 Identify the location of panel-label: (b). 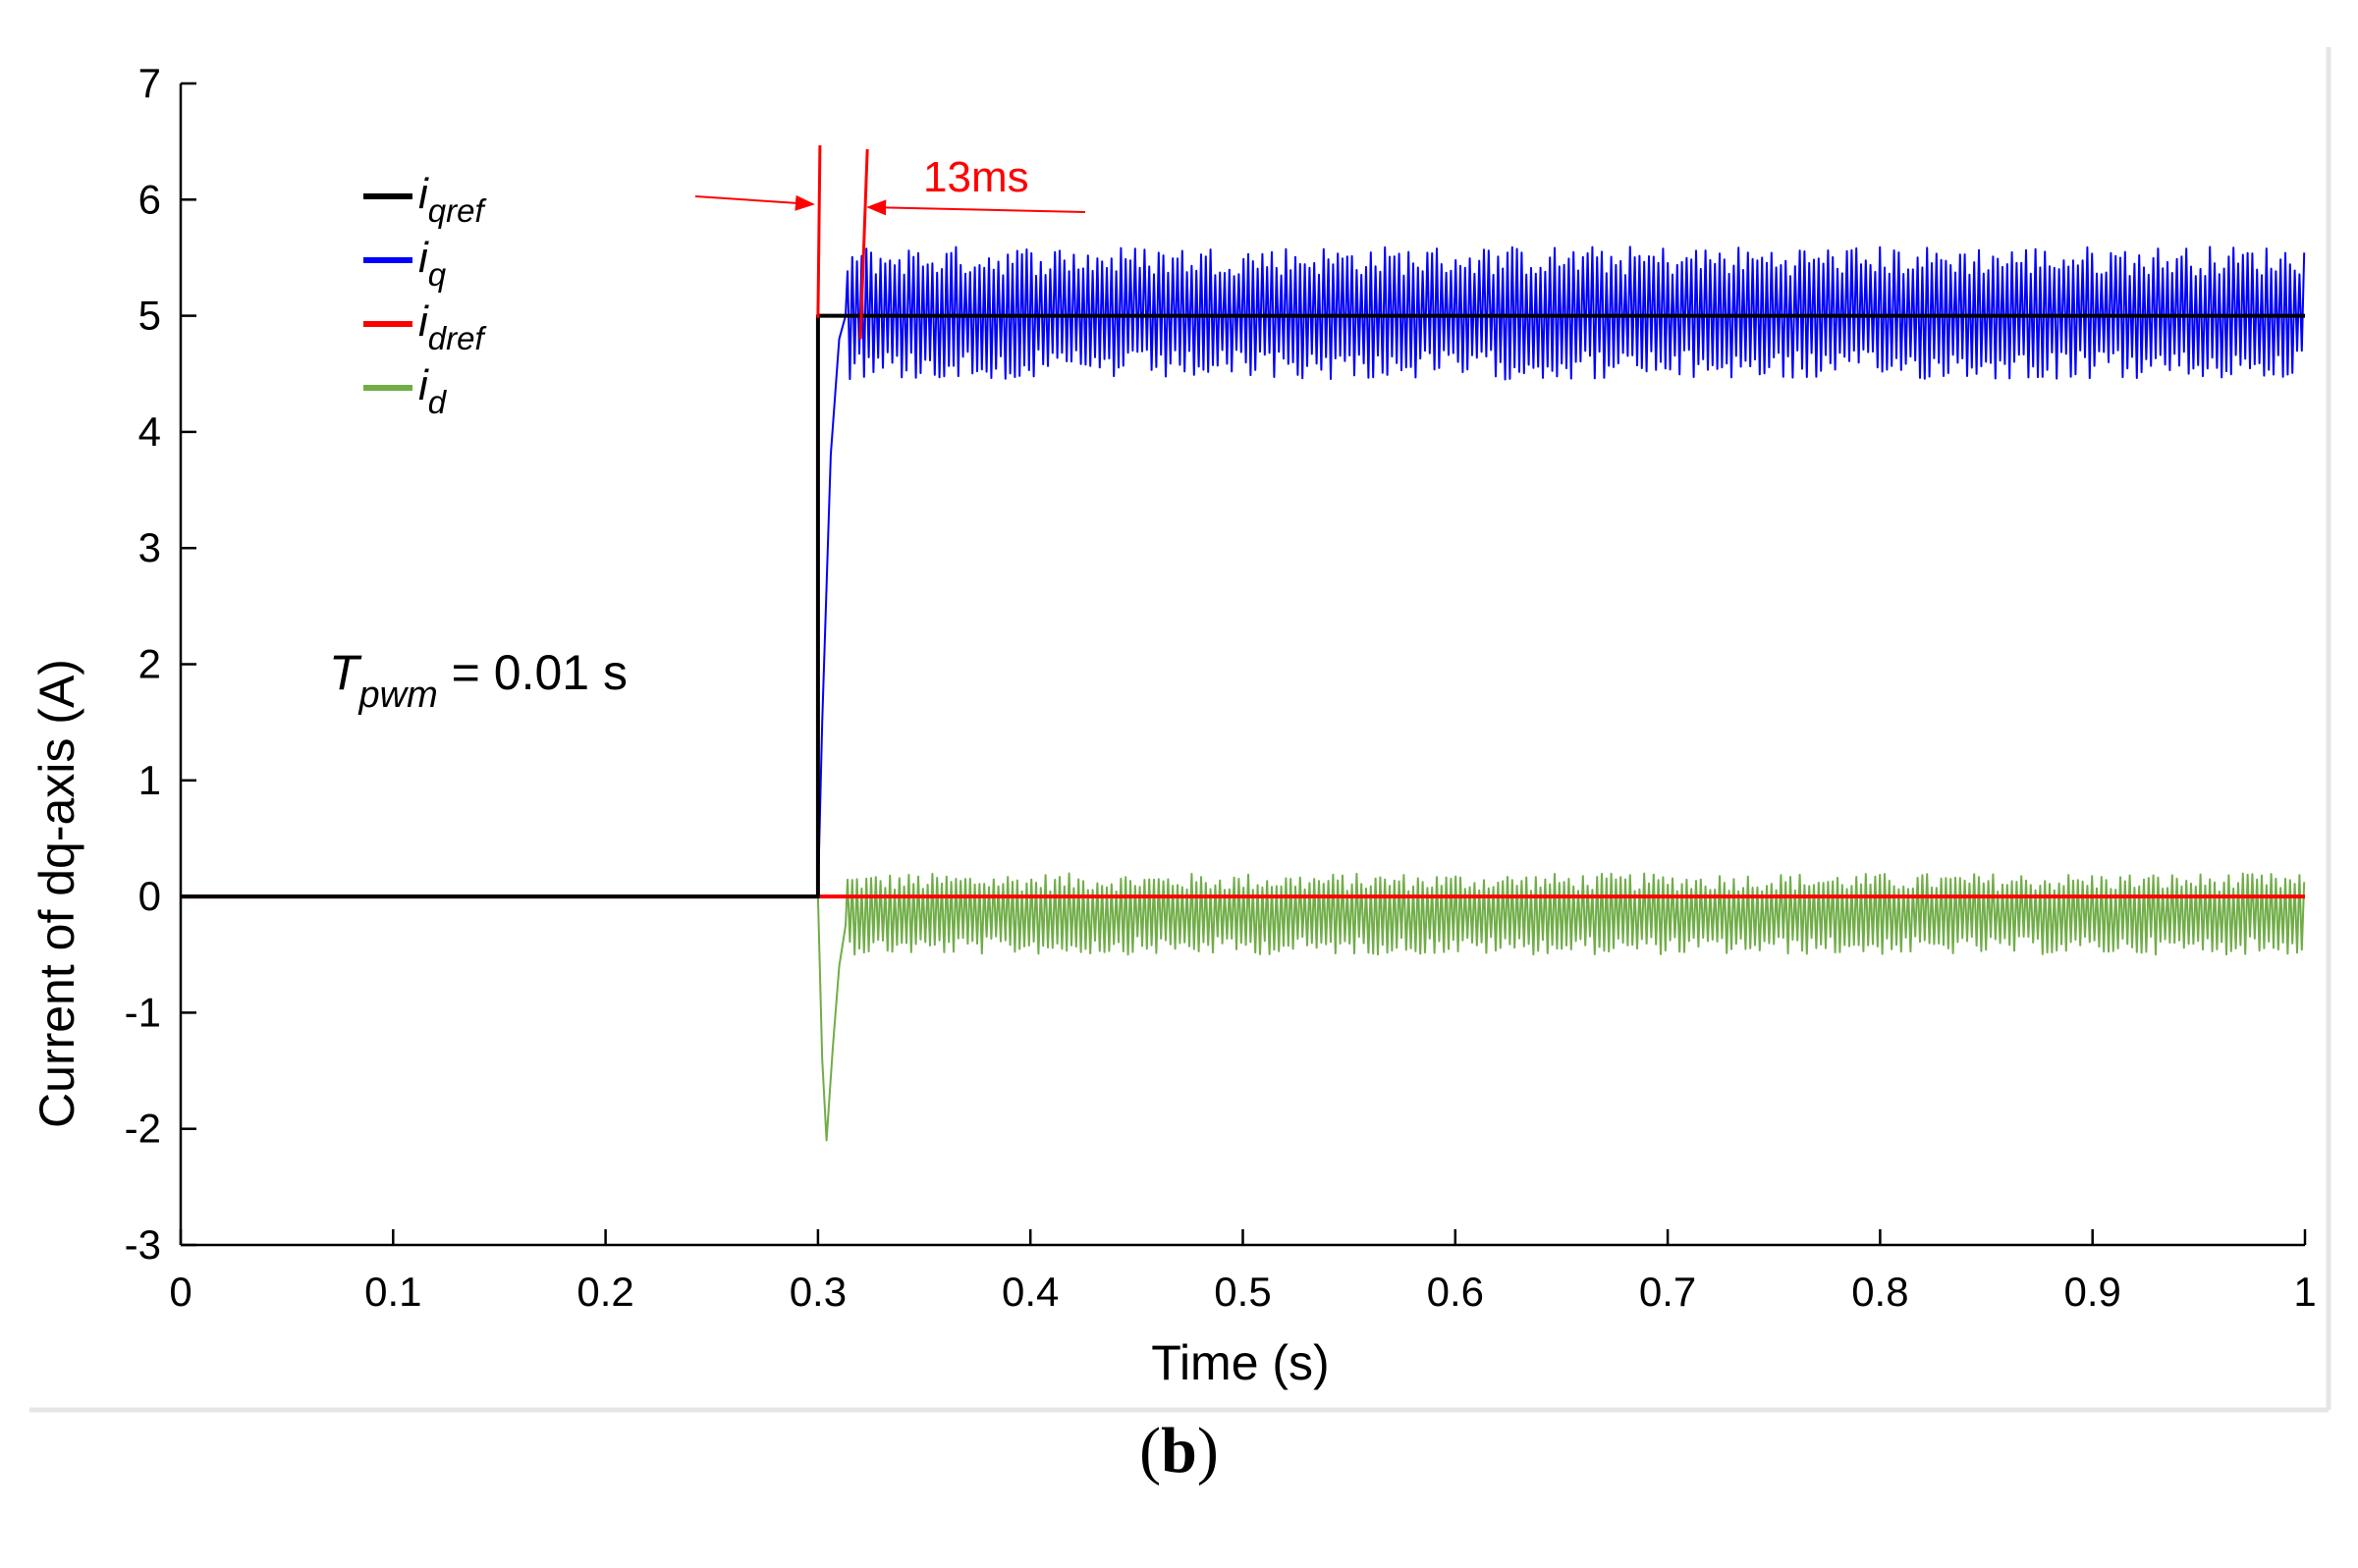
(1179, 1451).